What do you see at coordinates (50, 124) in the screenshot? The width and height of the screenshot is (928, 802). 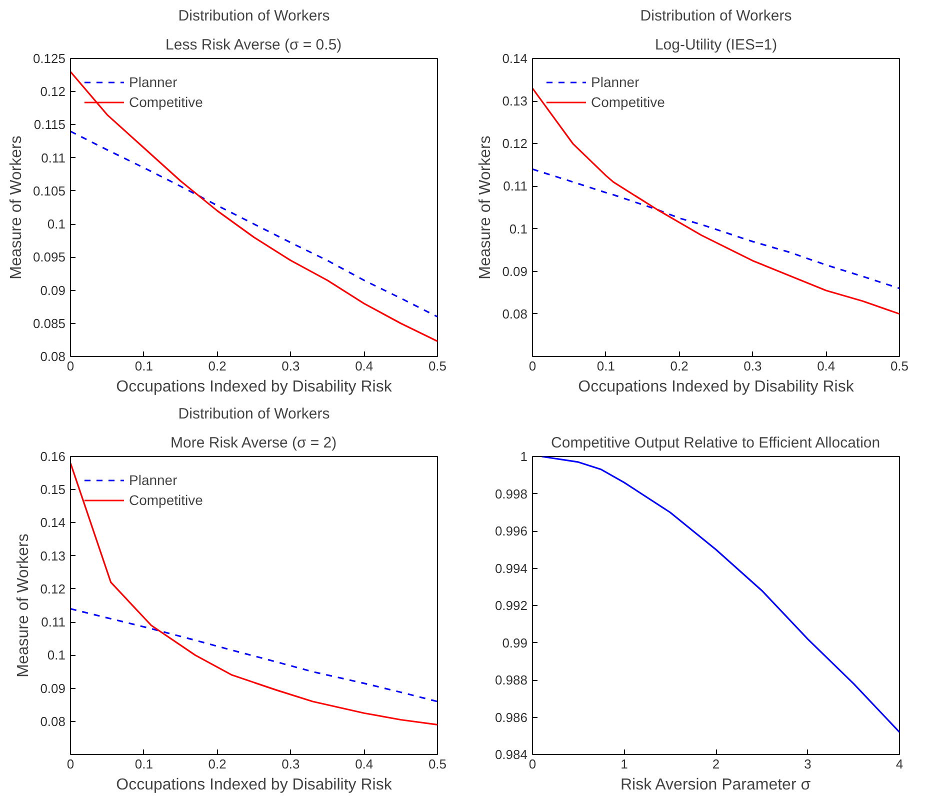 I see `y-tick-label: 0.115` at bounding box center [50, 124].